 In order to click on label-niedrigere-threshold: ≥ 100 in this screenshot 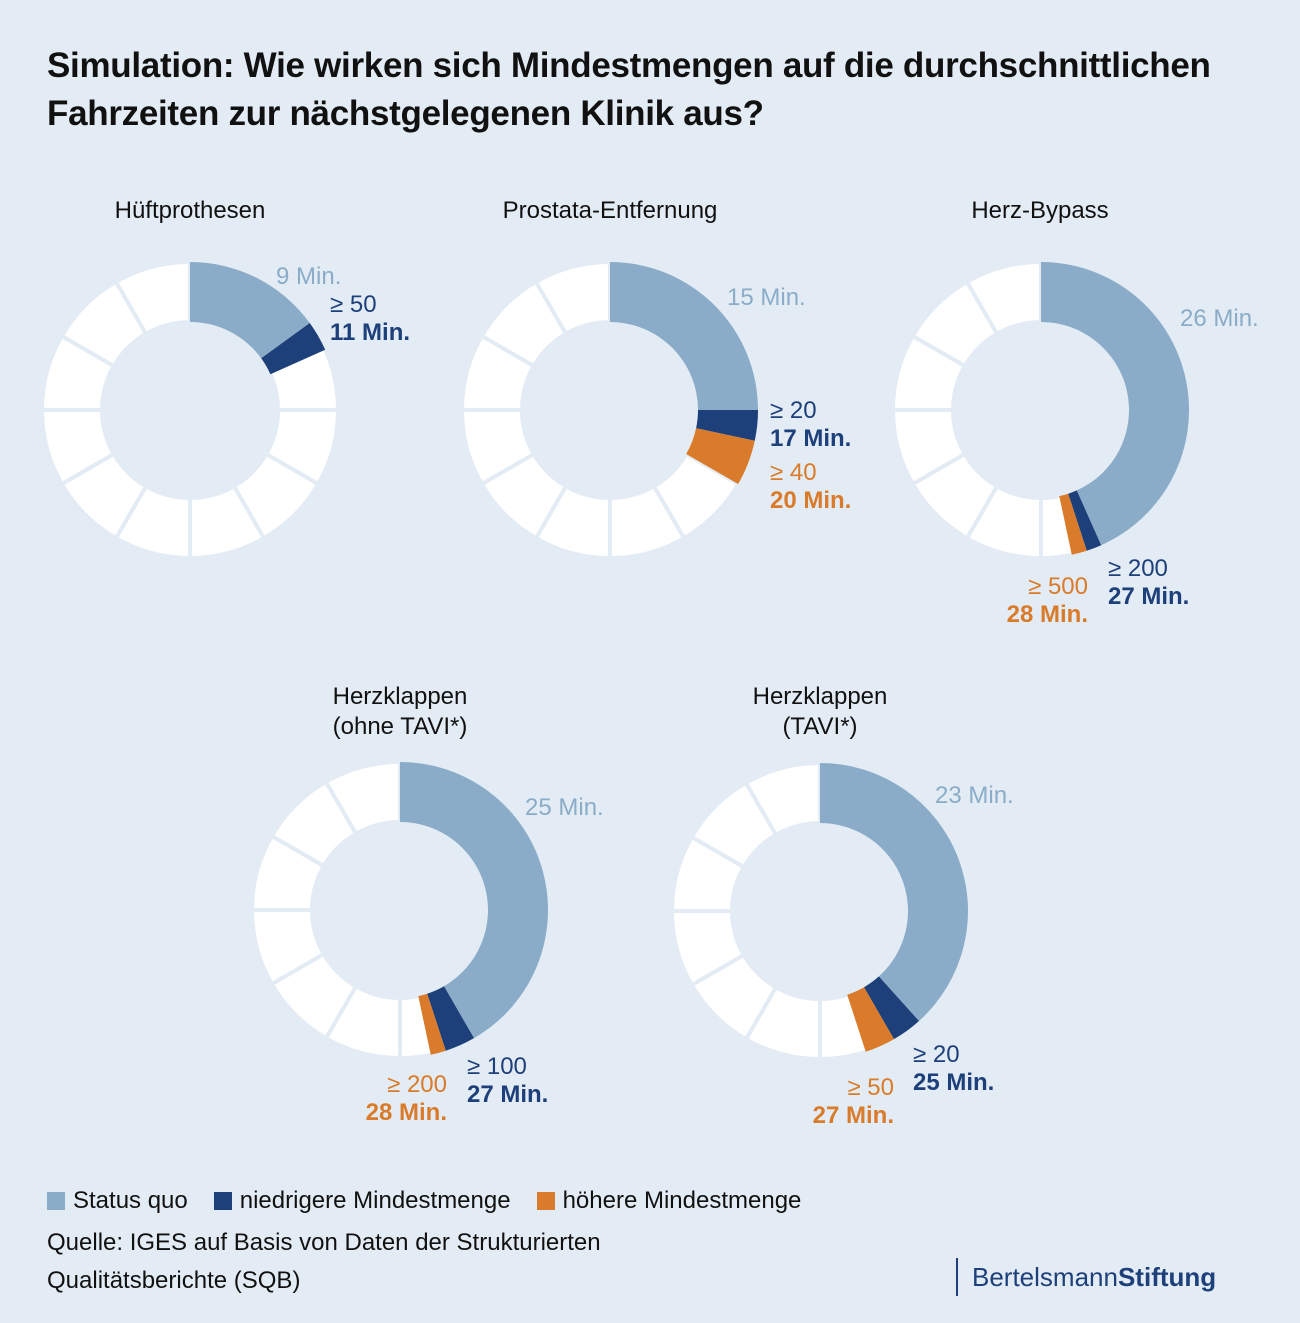, I will do `click(497, 1066)`.